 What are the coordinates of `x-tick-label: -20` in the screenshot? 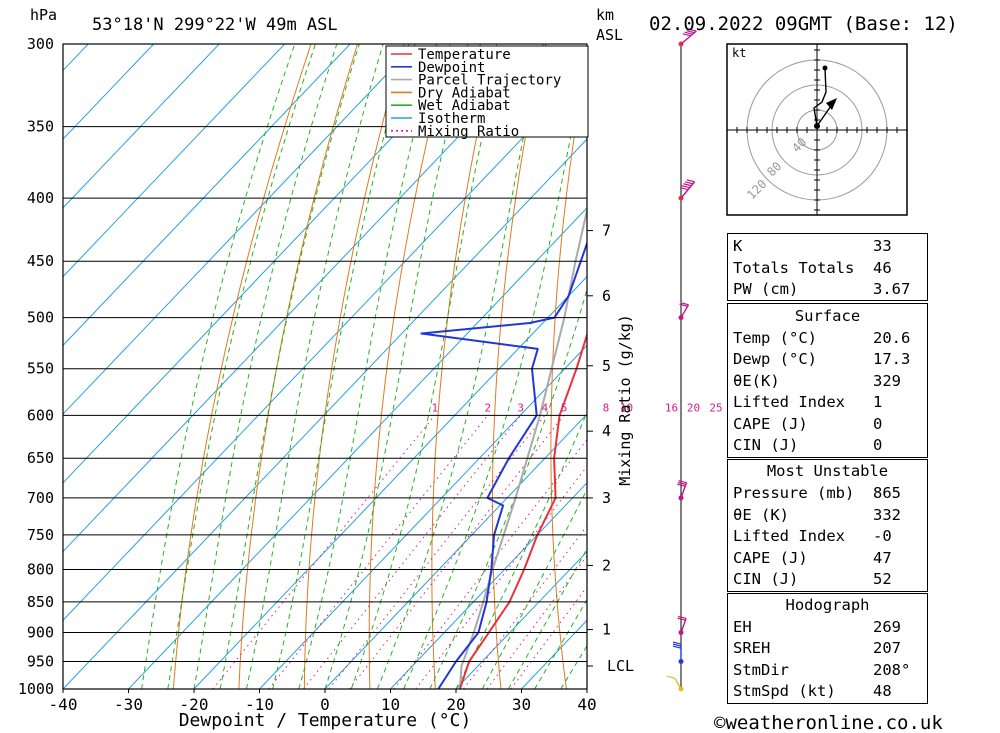 It's located at (194, 704).